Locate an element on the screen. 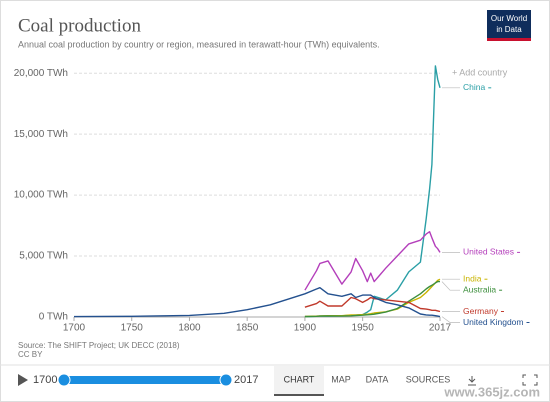 This screenshot has height=402, width=550. y-tick-label: 10,000 TWh is located at coordinates (41, 195).